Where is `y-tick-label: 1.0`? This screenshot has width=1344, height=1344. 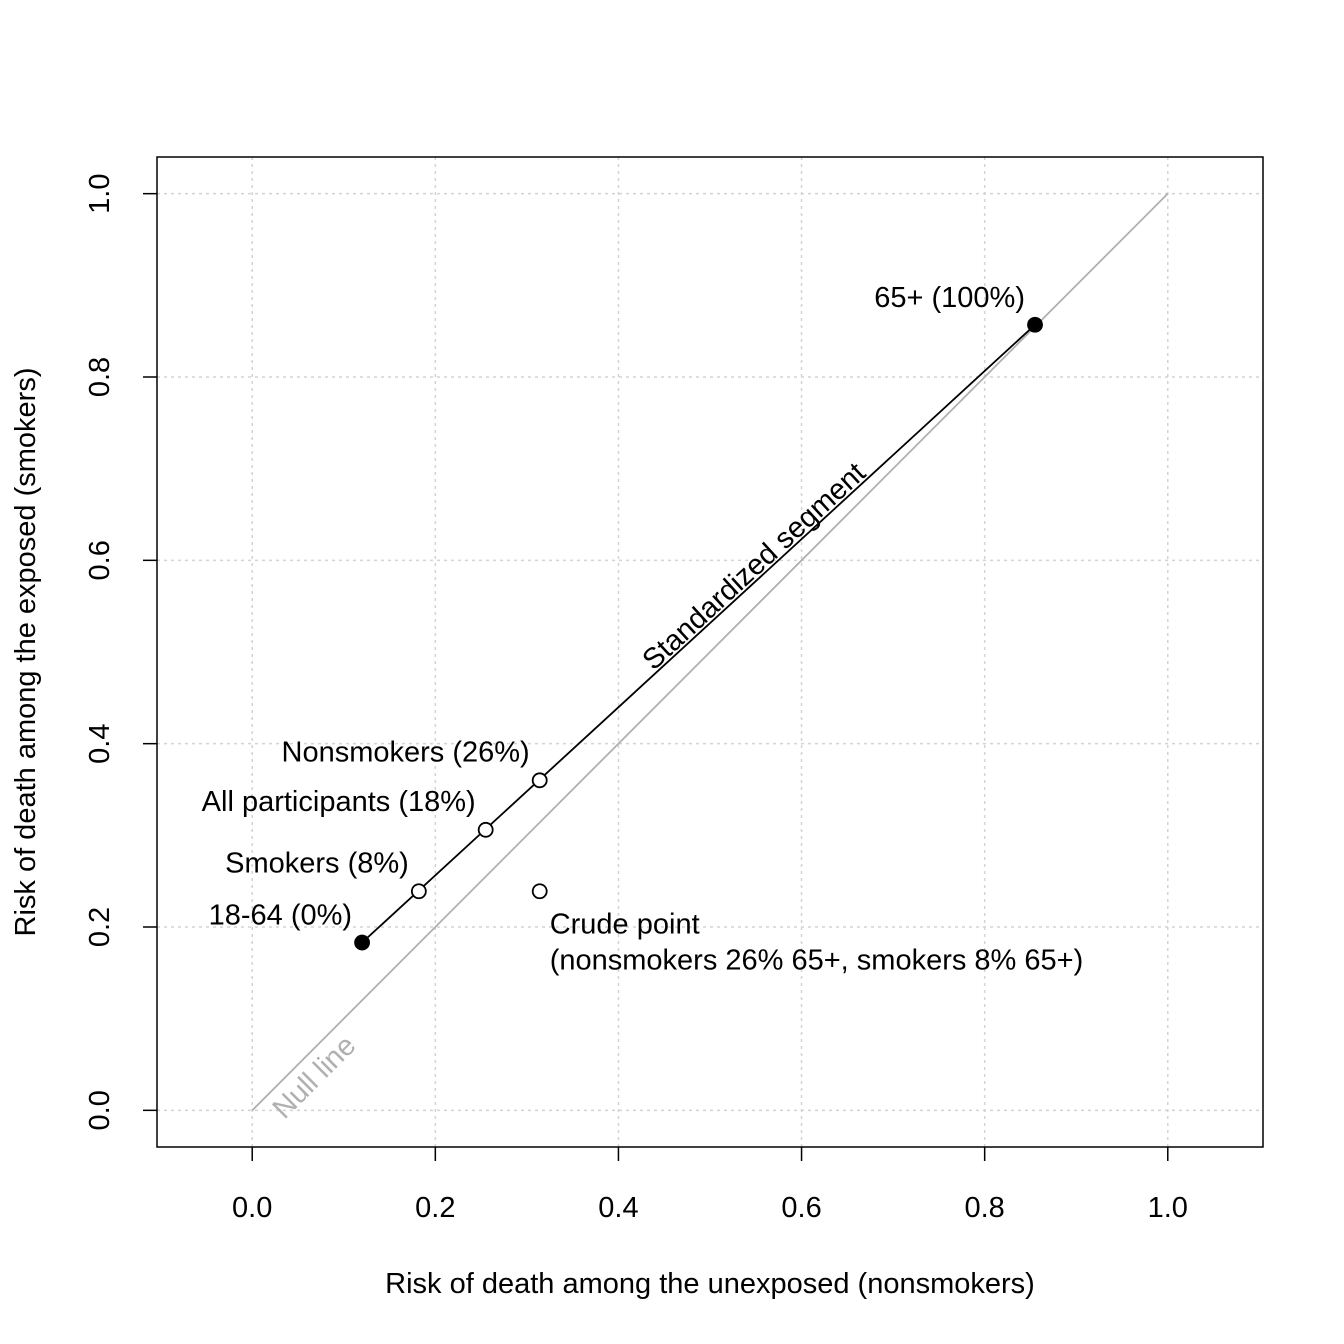 y-tick-label: 1.0 is located at coordinates (100, 194).